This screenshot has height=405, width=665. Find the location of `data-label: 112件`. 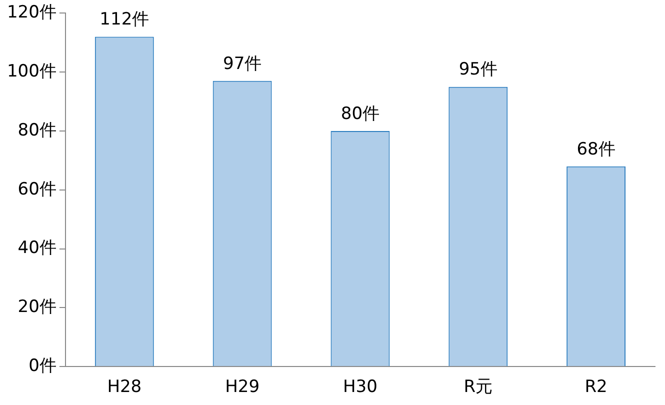

data-label: 112件 is located at coordinates (125, 20).